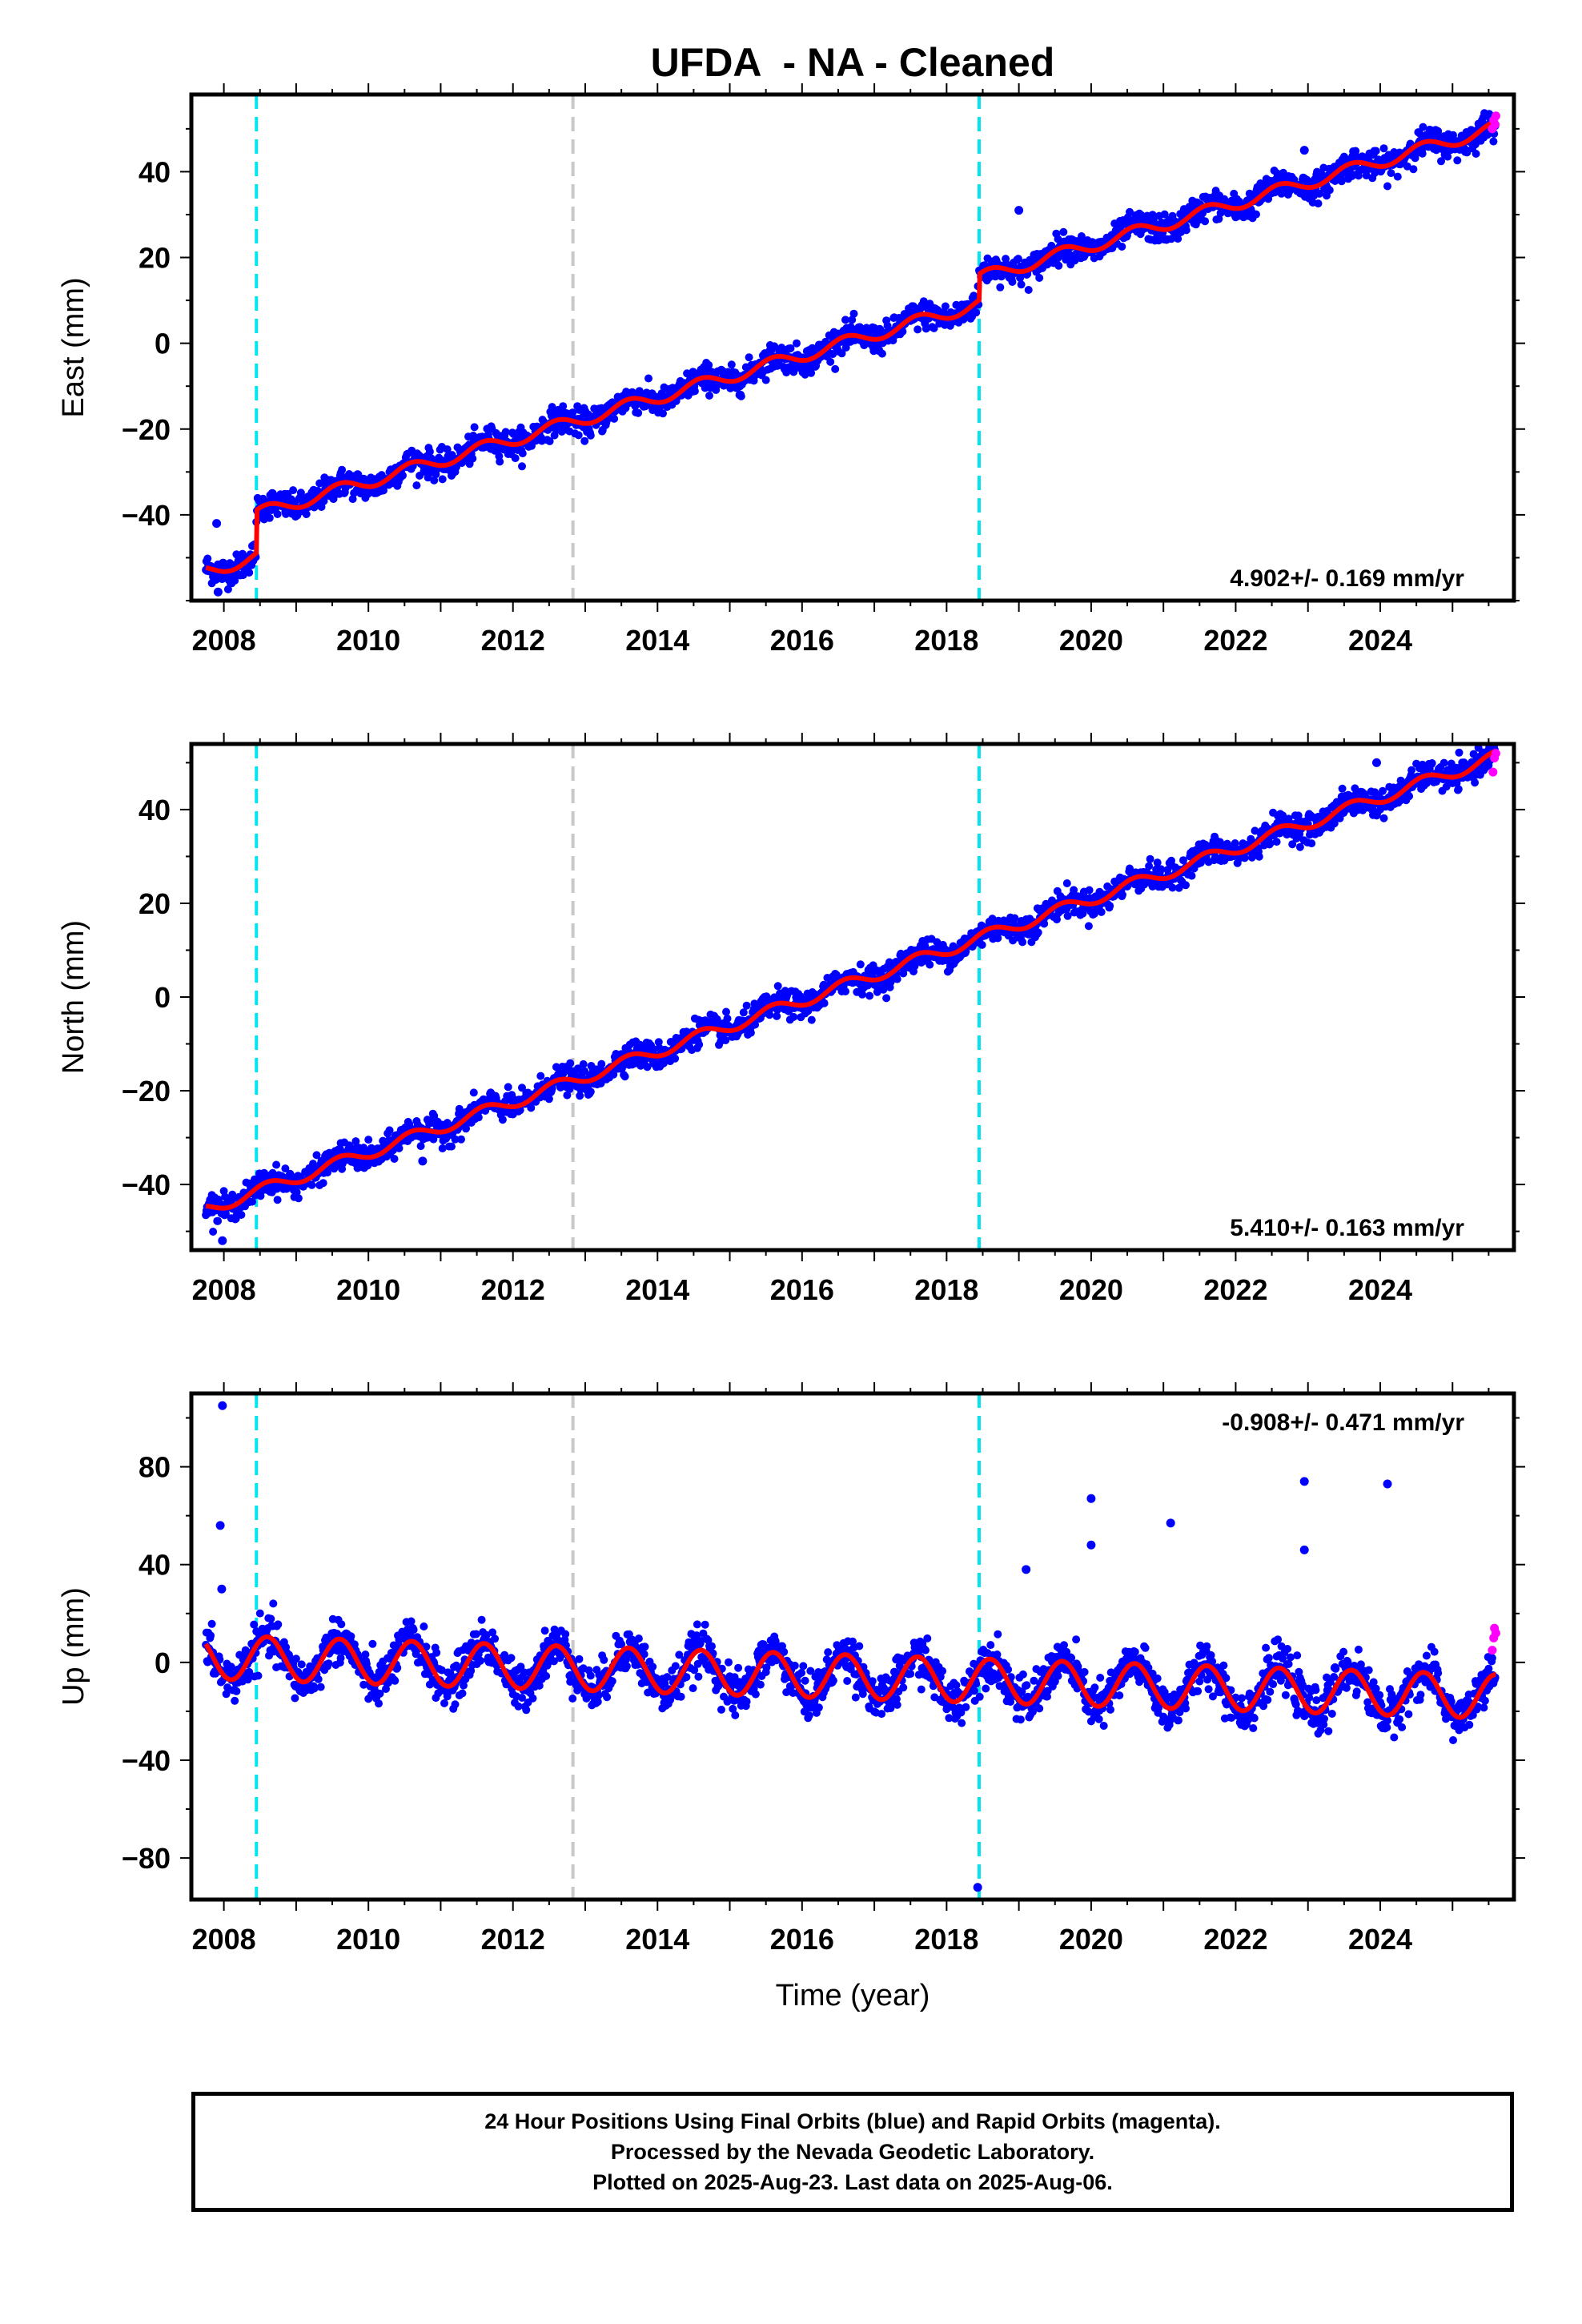 The image size is (1582, 2324). Describe the element at coordinates (224, 640) in the screenshot. I see `x-tick-label: 2008` at that location.